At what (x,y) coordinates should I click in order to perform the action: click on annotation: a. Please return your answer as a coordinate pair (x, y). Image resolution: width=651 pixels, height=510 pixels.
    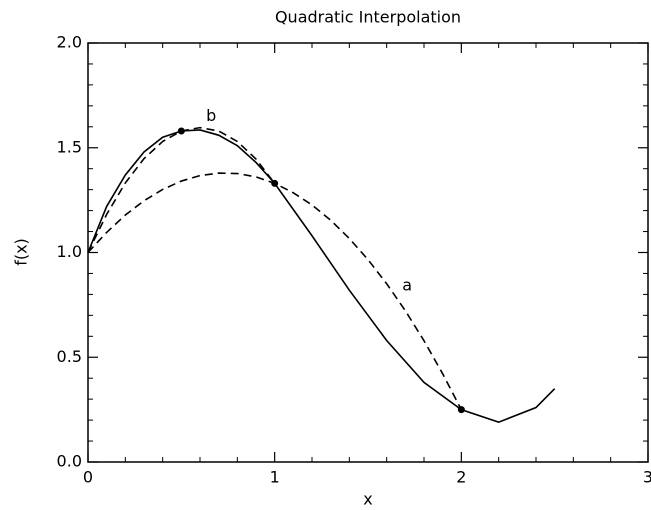
    Looking at the image, I should click on (407, 285).